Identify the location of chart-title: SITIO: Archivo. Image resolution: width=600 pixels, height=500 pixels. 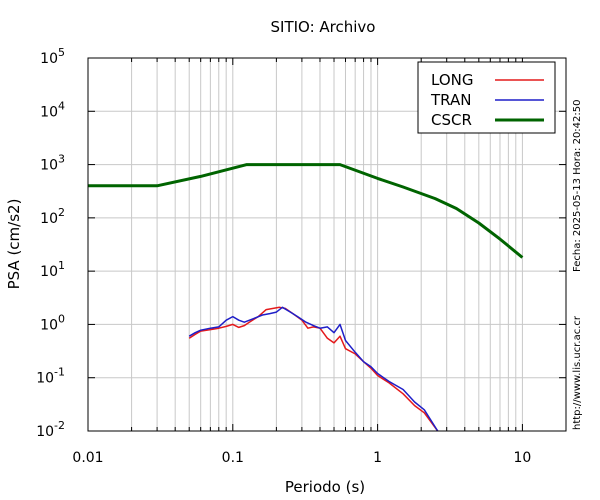
(323, 27).